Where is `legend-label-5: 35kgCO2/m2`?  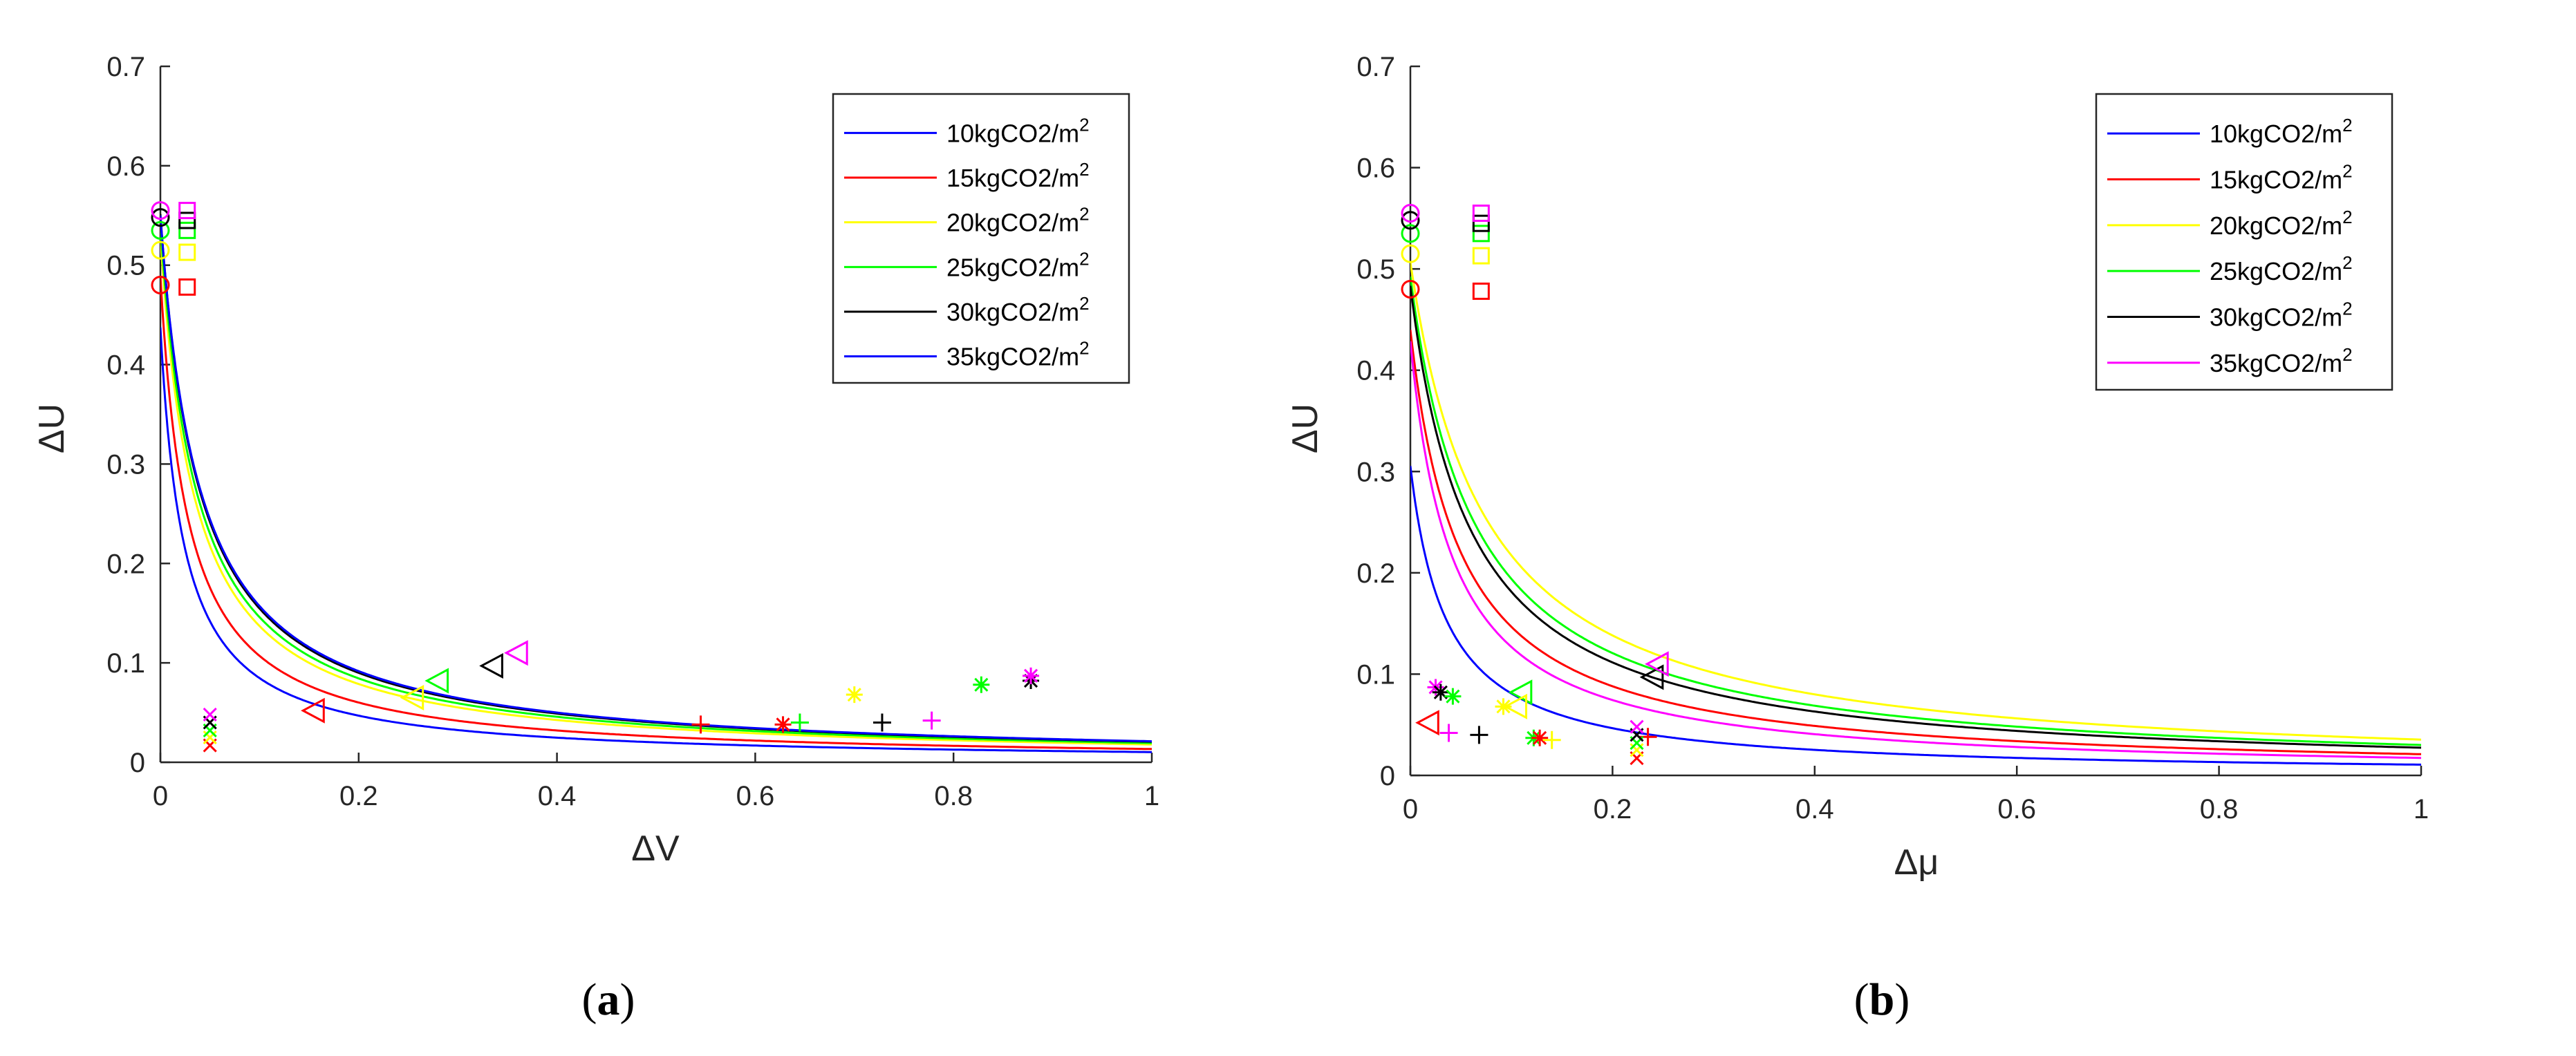 legend-label-5: 35kgCO2/m2 is located at coordinates (2281, 360).